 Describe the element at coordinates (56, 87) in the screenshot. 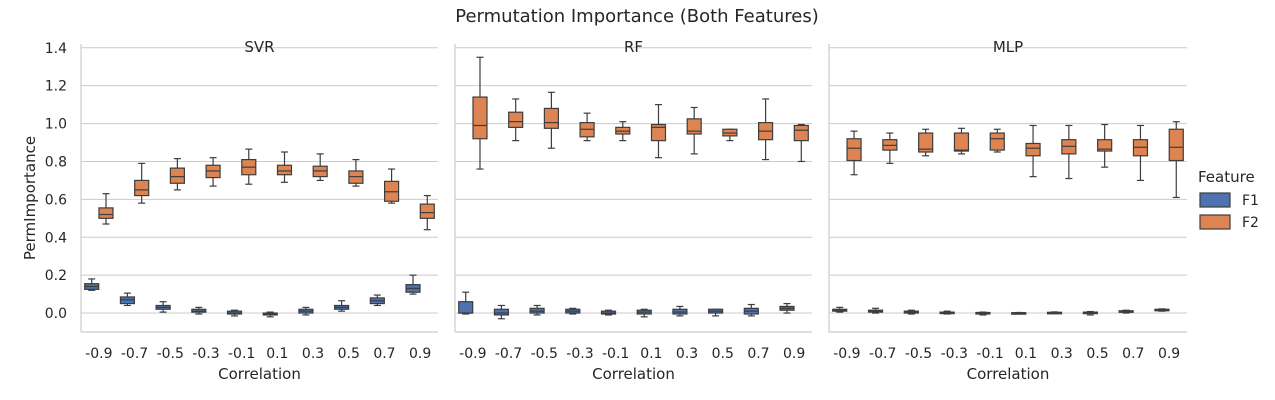

I see `y-tick-label: 1.2` at that location.